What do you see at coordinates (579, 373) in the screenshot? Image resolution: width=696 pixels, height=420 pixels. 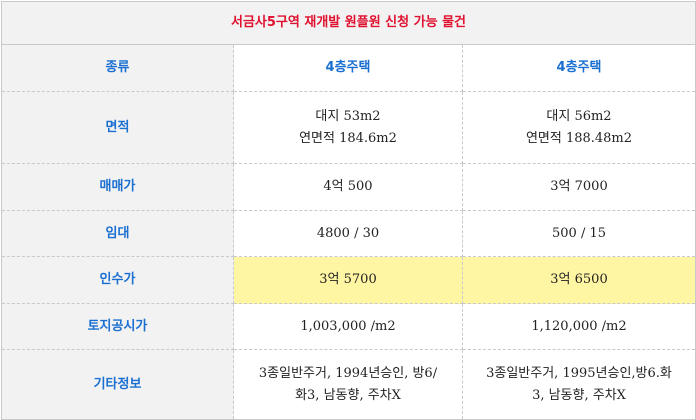 I see `etc-b-line1: 3종일반주거, 1995년승인,방6.화` at bounding box center [579, 373].